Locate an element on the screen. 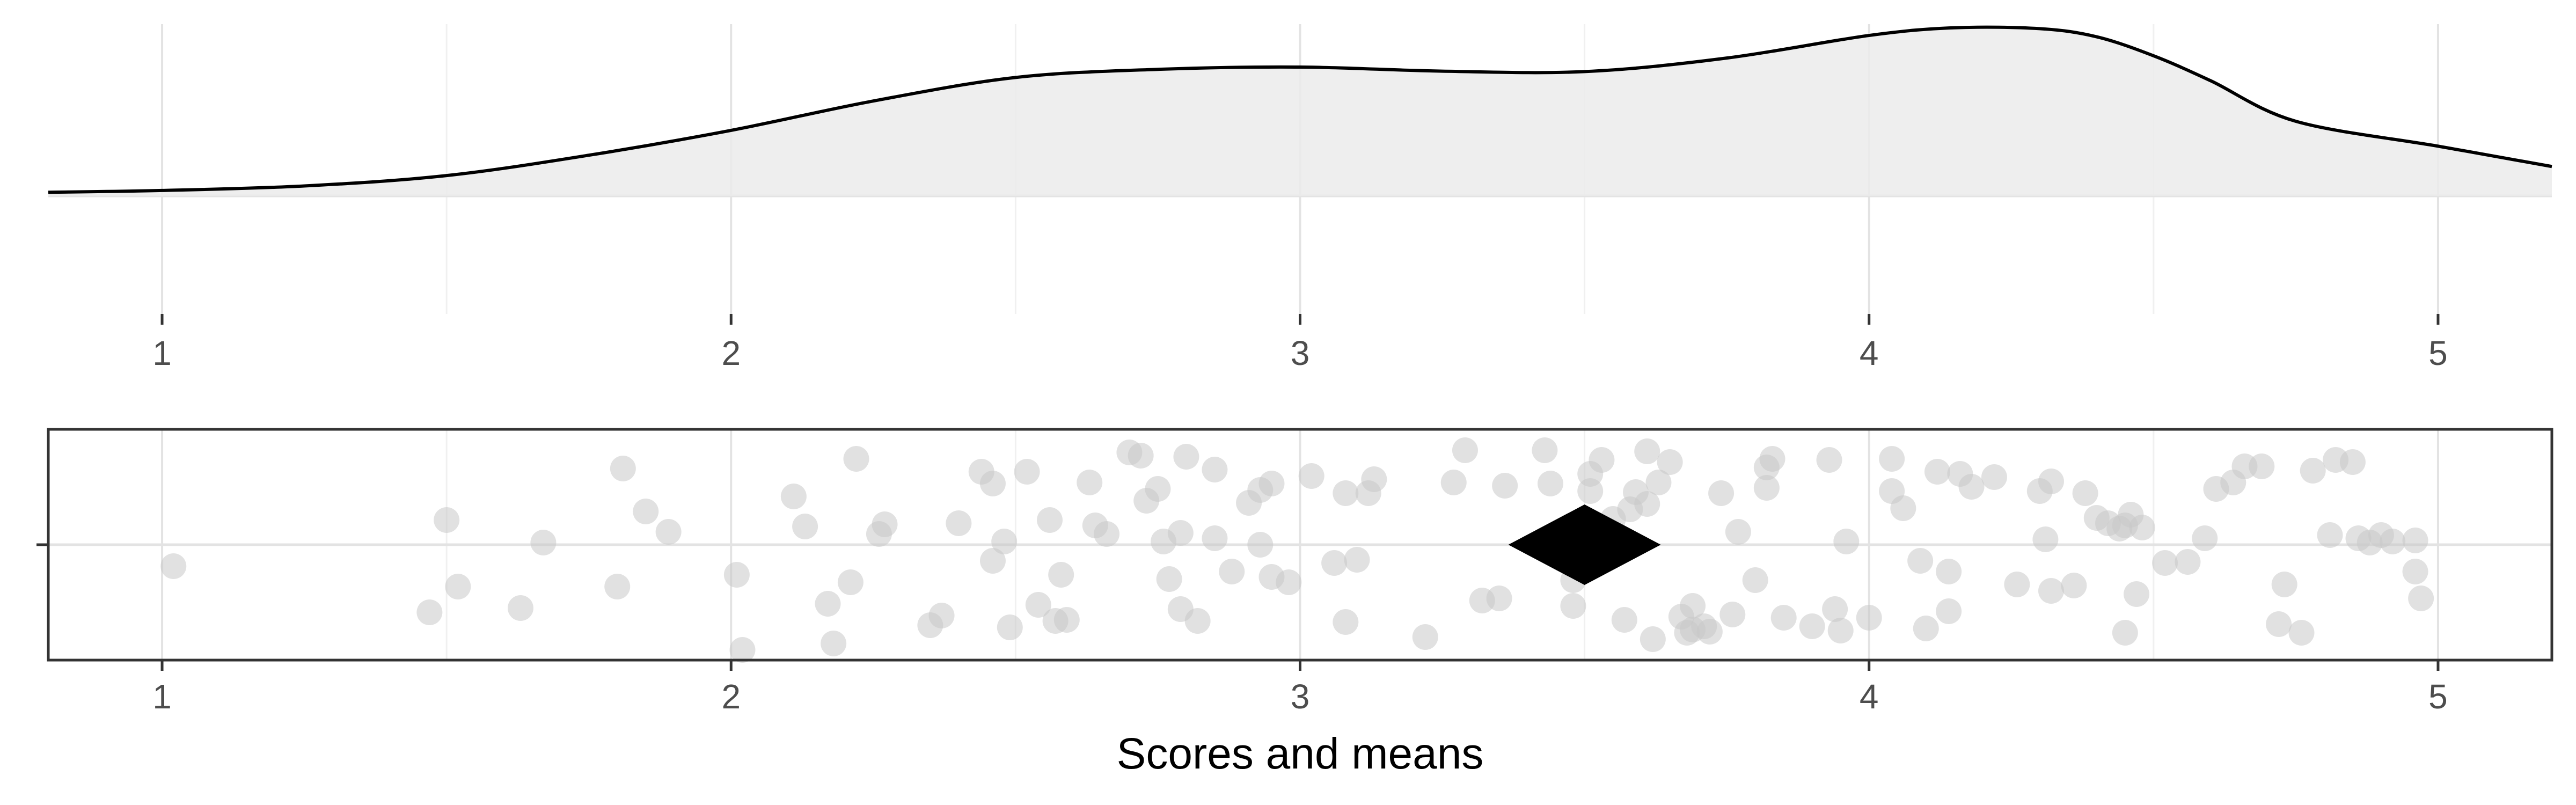 This screenshot has width=2576, height=805. points-x-tick-label: 4 is located at coordinates (1869, 696).